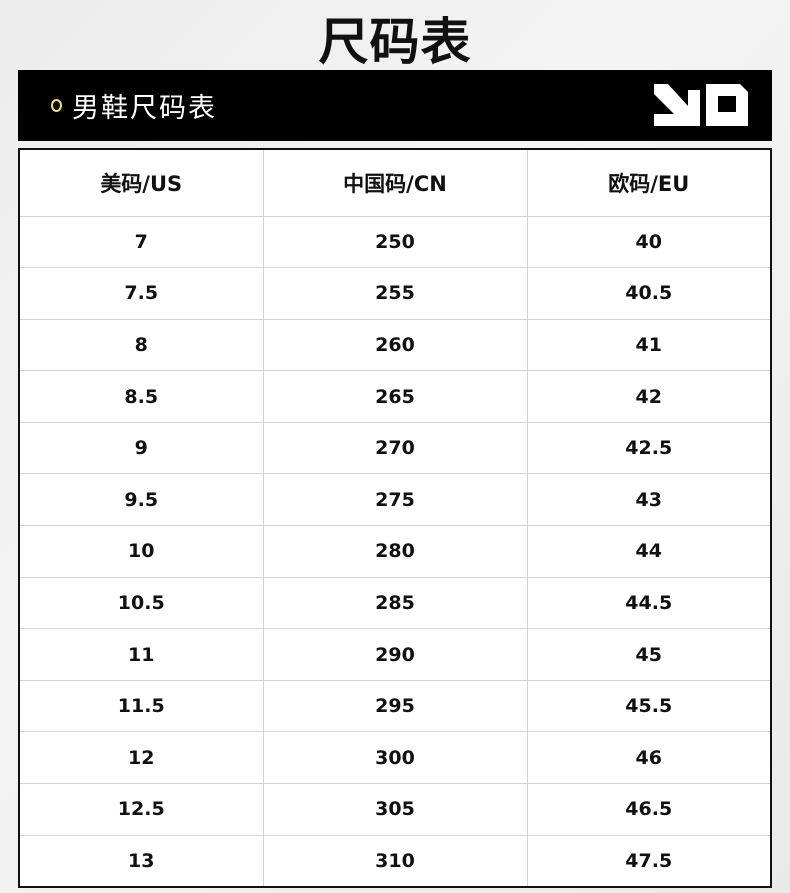 The height and width of the screenshot is (893, 790). I want to click on table-row: 11.5 295 45.5, so click(395, 706).